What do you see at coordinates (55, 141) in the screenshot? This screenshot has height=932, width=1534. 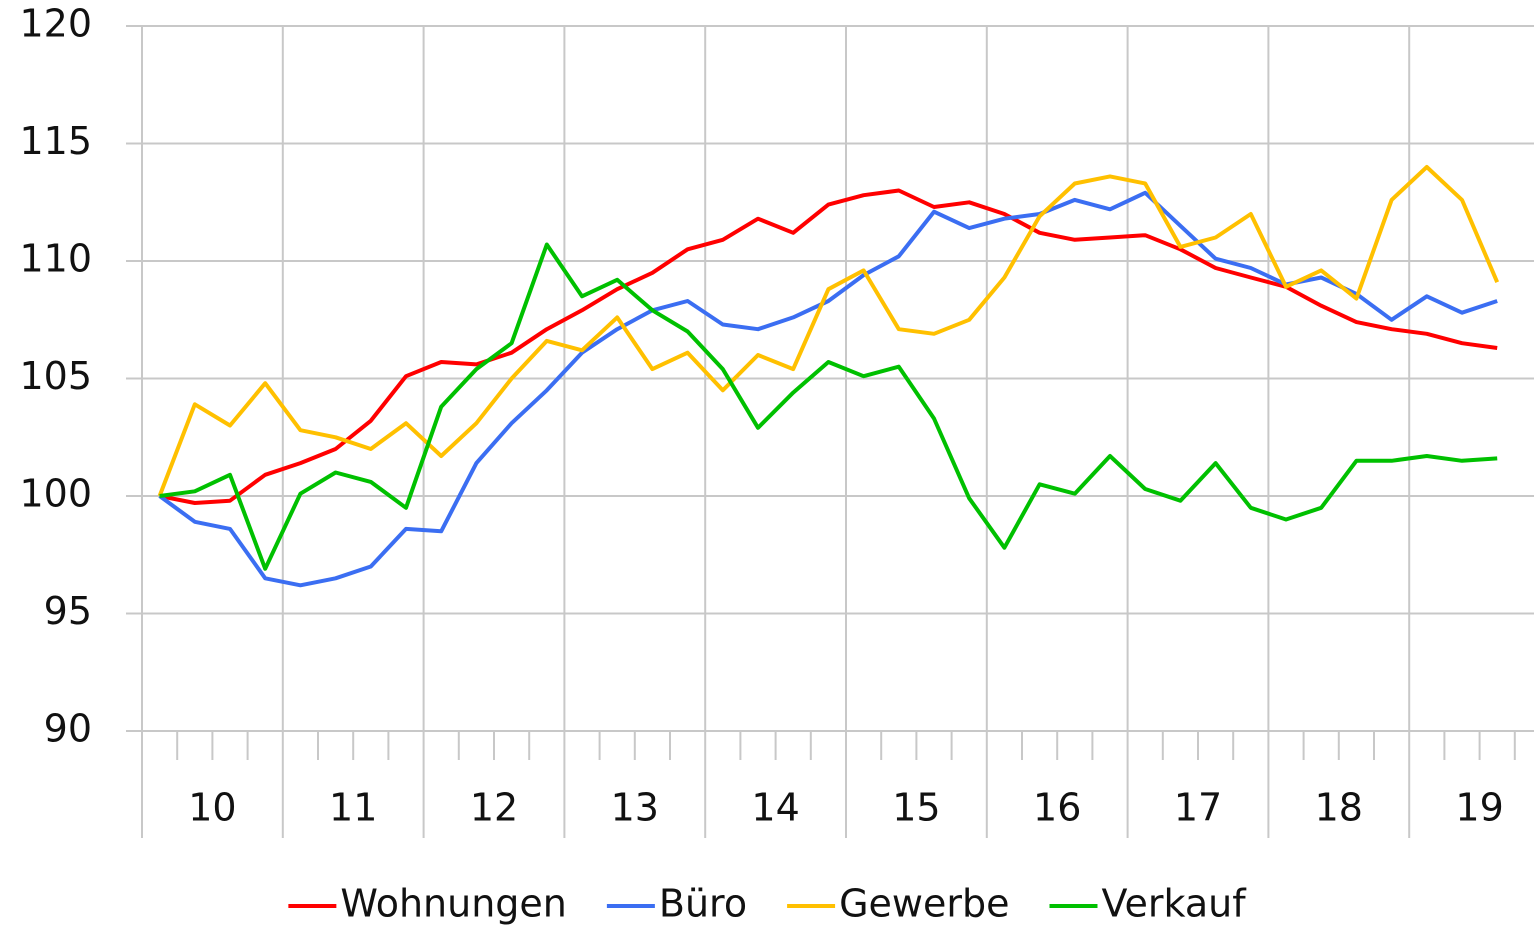 I see `y-tick-label: 115` at bounding box center [55, 141].